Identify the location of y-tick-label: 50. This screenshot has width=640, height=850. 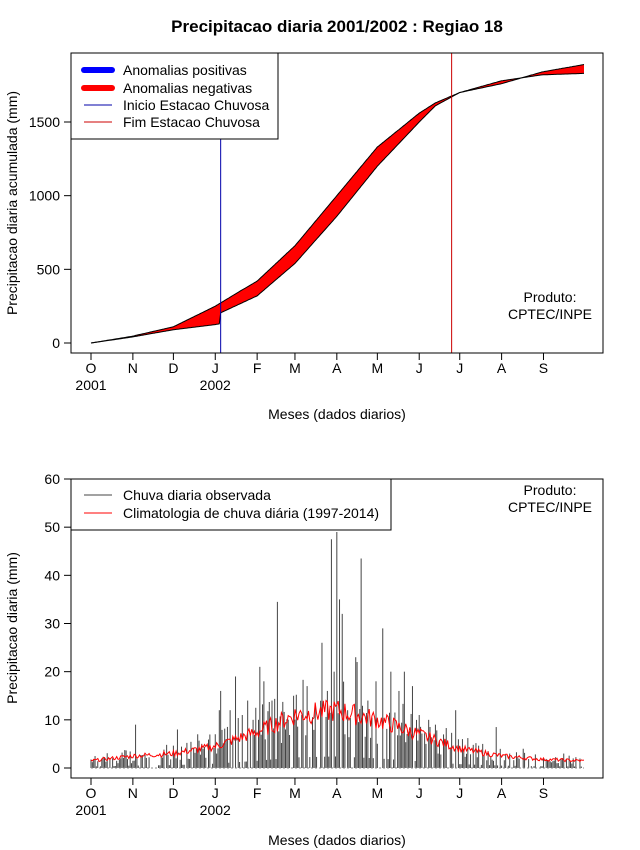
(52, 527).